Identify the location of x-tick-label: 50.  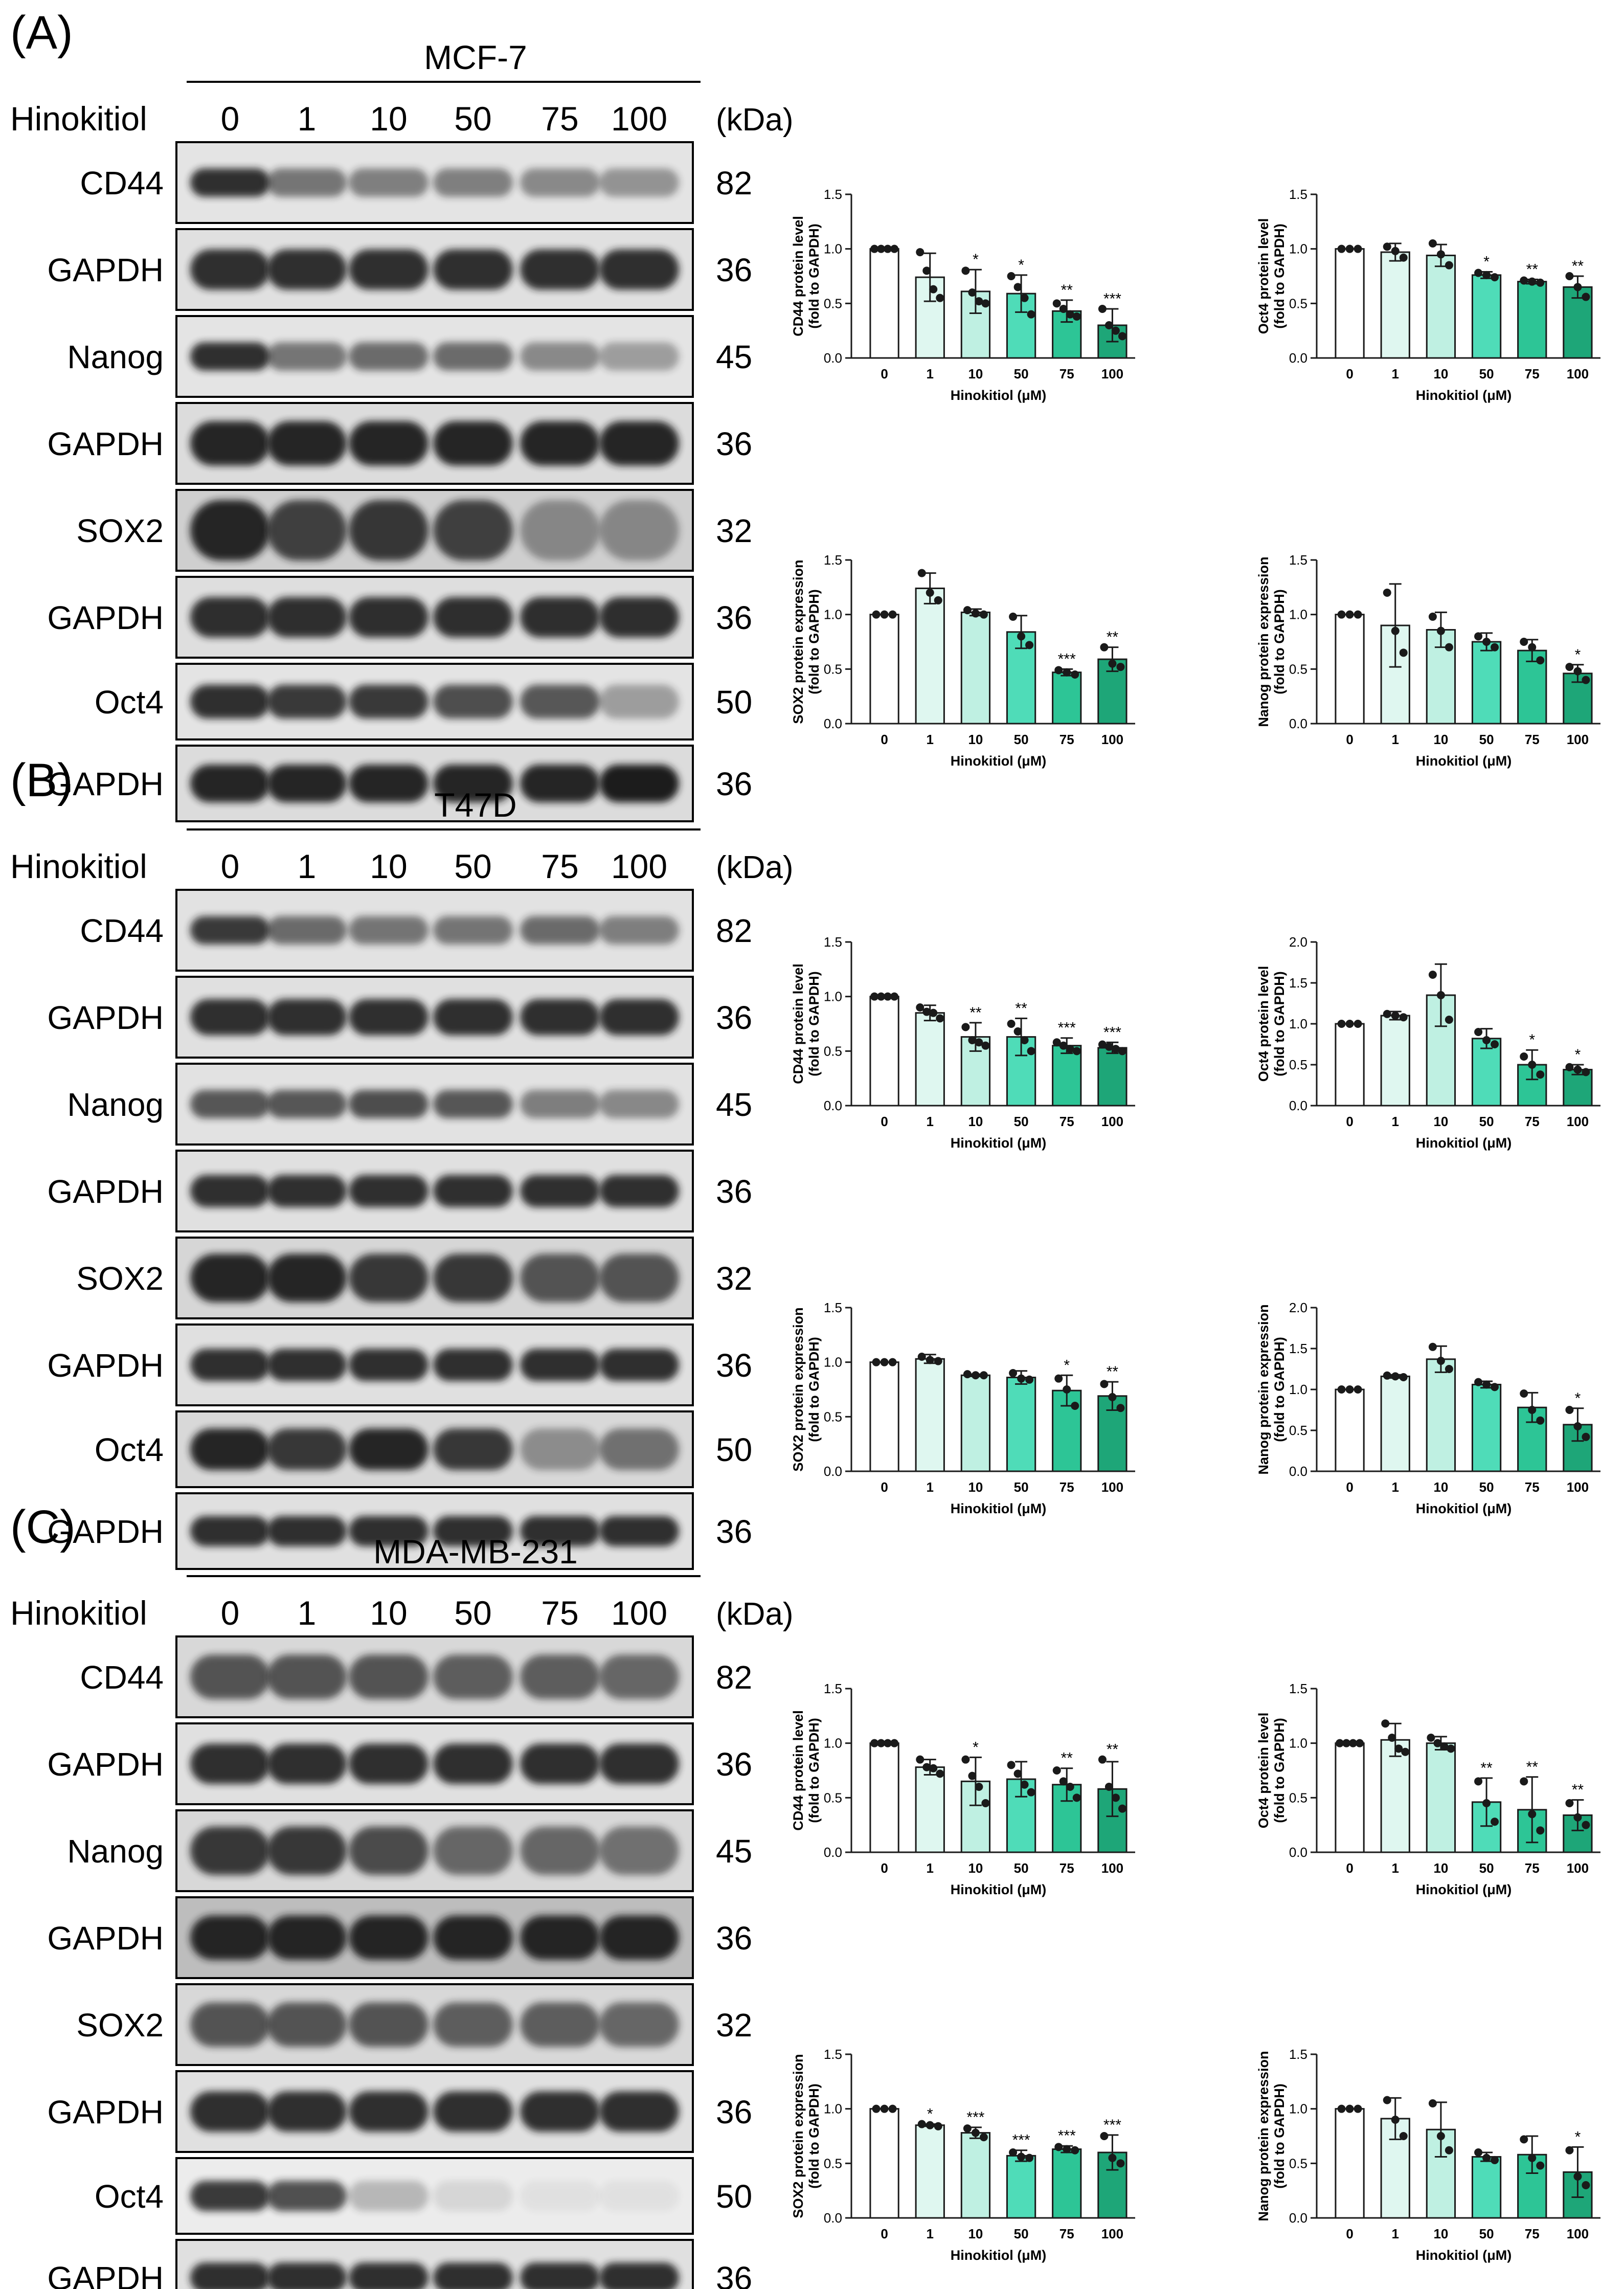
(1021, 1487).